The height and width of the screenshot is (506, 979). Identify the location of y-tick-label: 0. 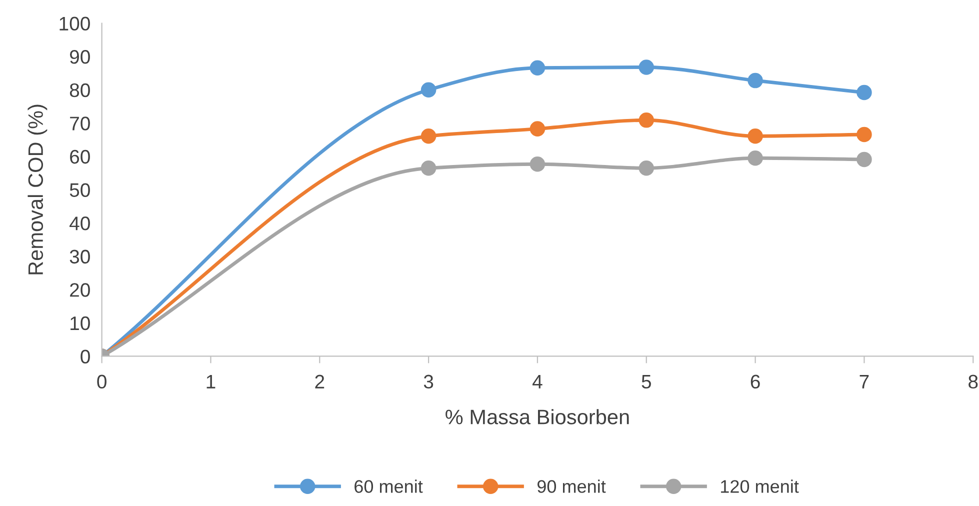
(85, 357).